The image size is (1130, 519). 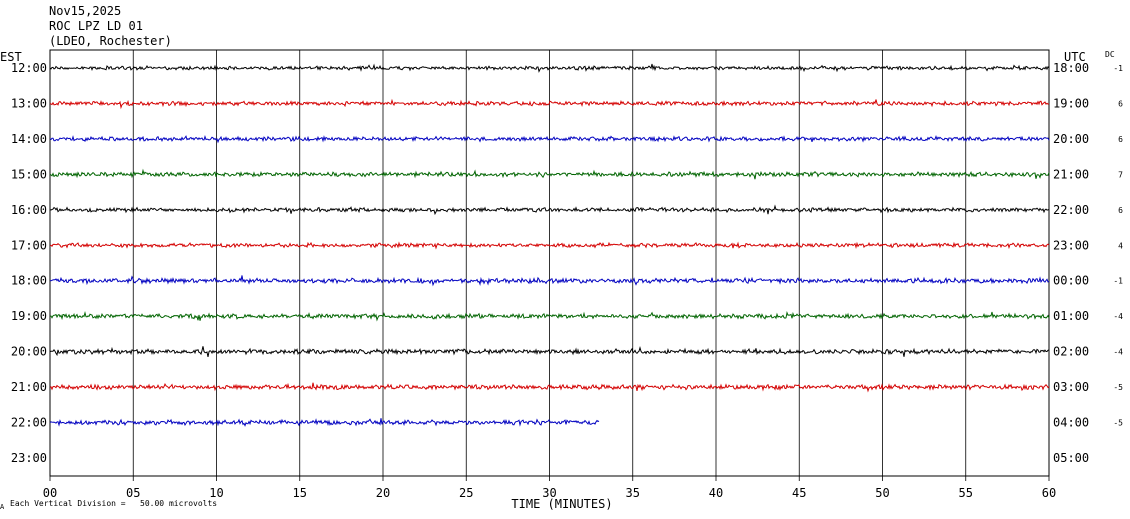 What do you see at coordinates (29, 174) in the screenshot?
I see `est-time-label: 15:00` at bounding box center [29, 174].